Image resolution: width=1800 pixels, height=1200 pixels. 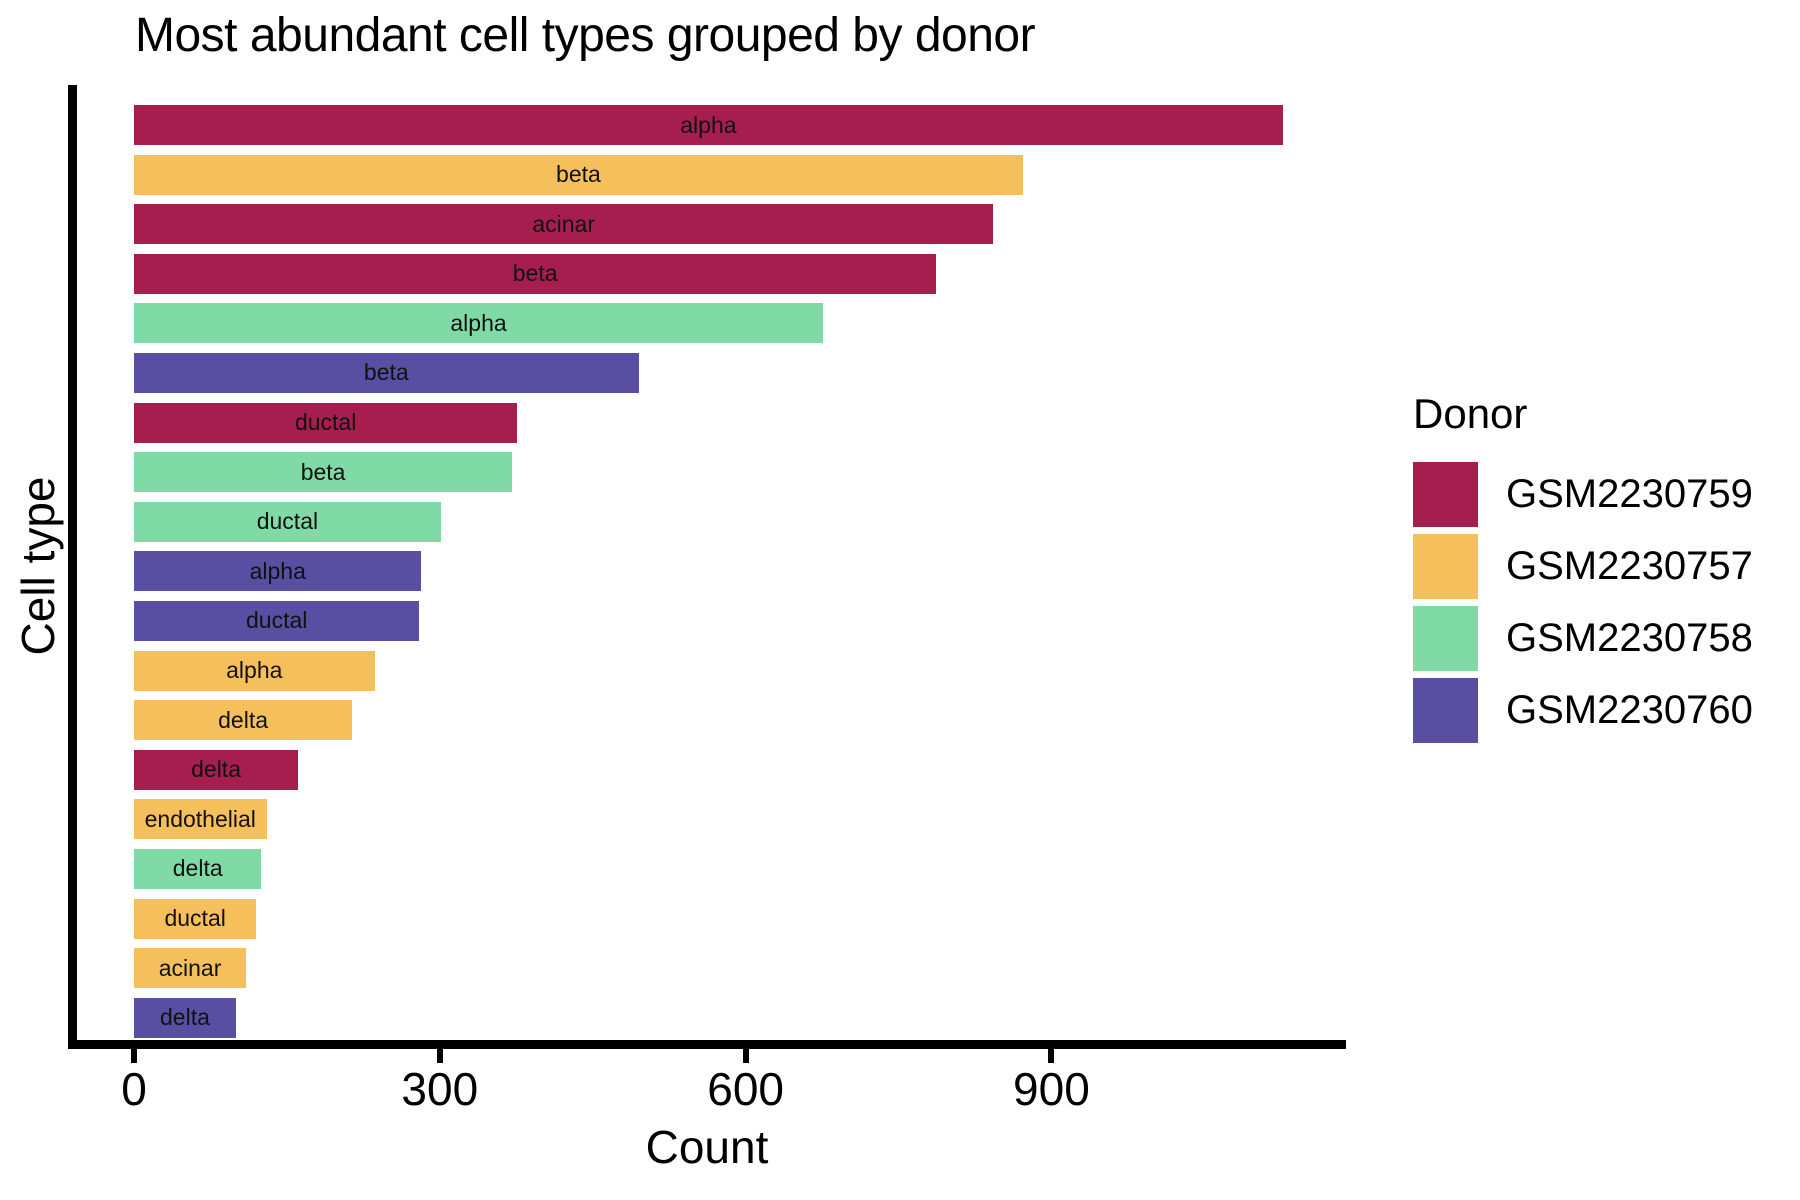 I want to click on bar-beta-GSM2230759: beta, so click(x=535, y=273).